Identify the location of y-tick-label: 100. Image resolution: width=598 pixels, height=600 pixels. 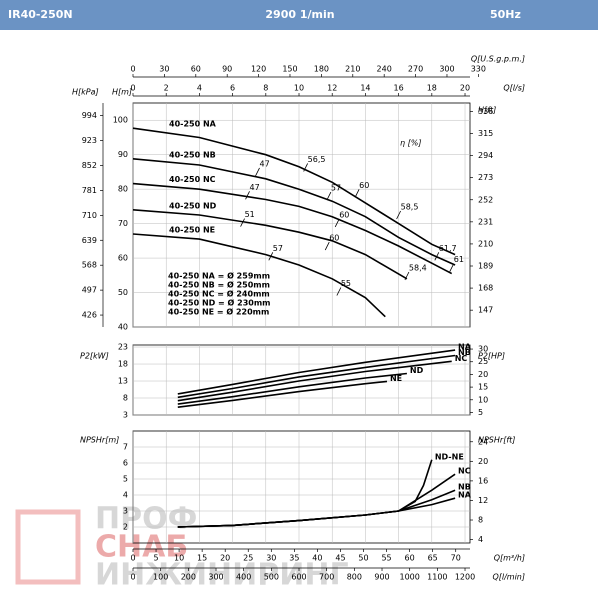
(120, 120).